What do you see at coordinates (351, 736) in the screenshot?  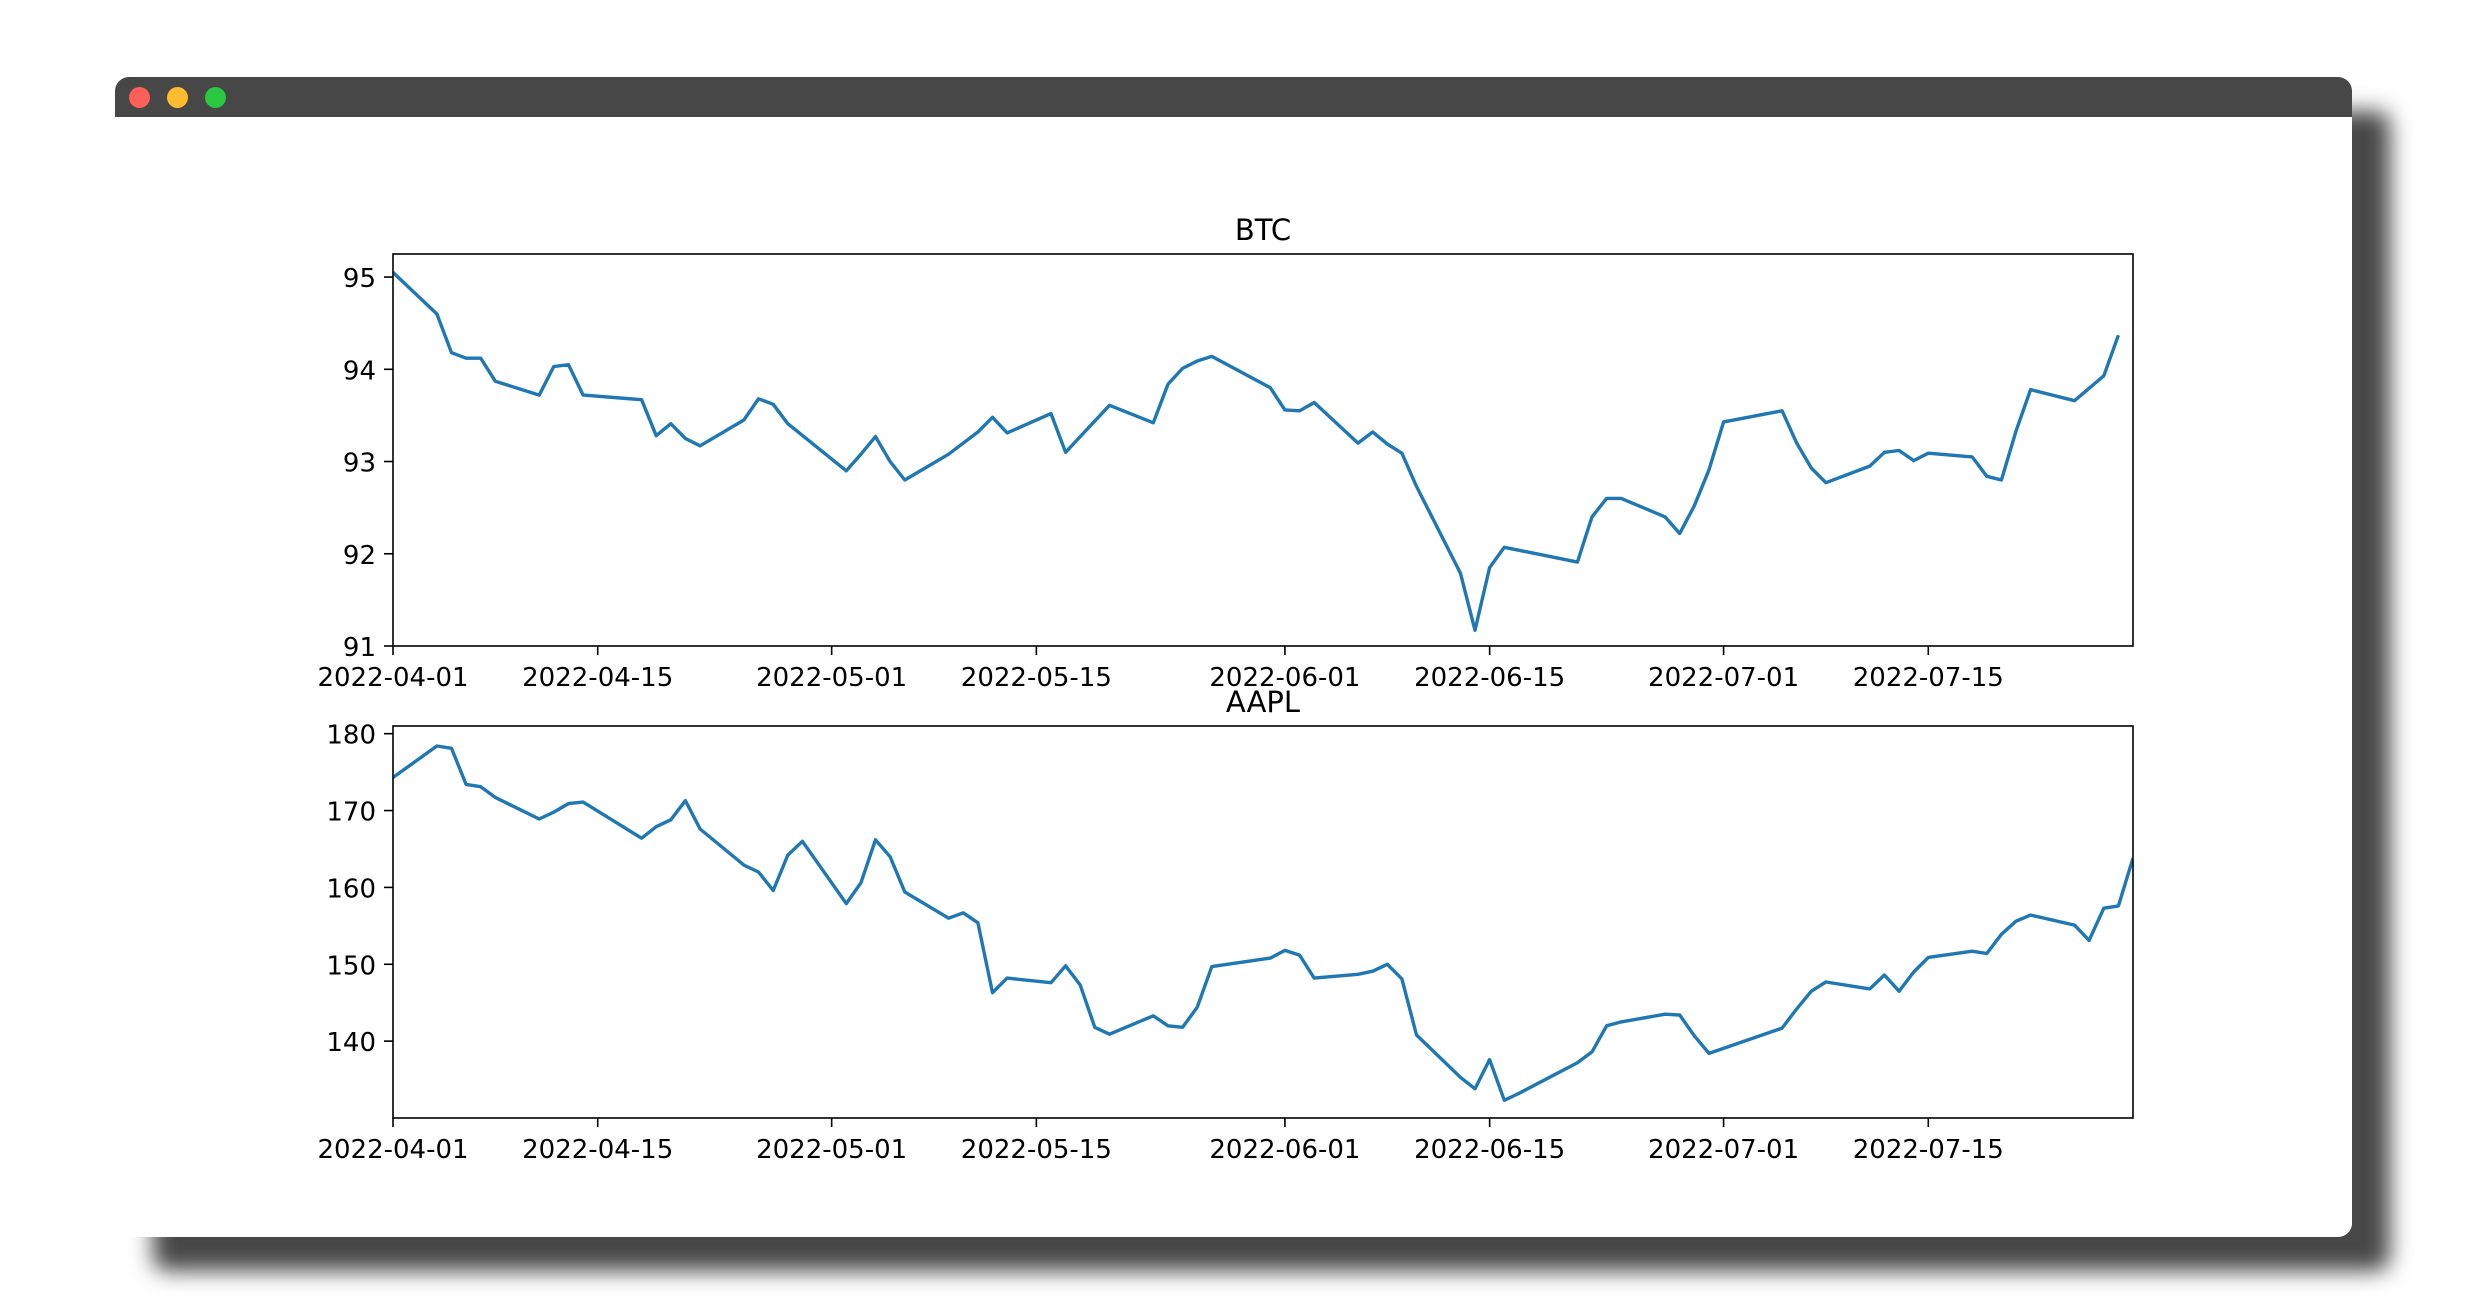 I see `y-tick-label: 180` at bounding box center [351, 736].